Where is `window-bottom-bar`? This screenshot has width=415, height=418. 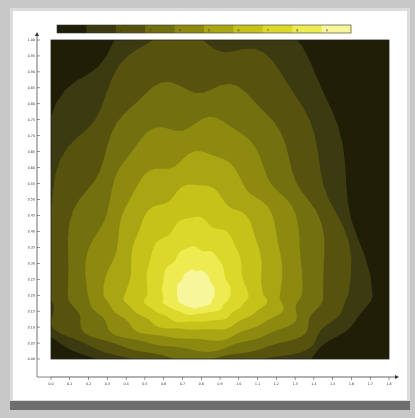
window-bottom-bar is located at coordinates (210, 405).